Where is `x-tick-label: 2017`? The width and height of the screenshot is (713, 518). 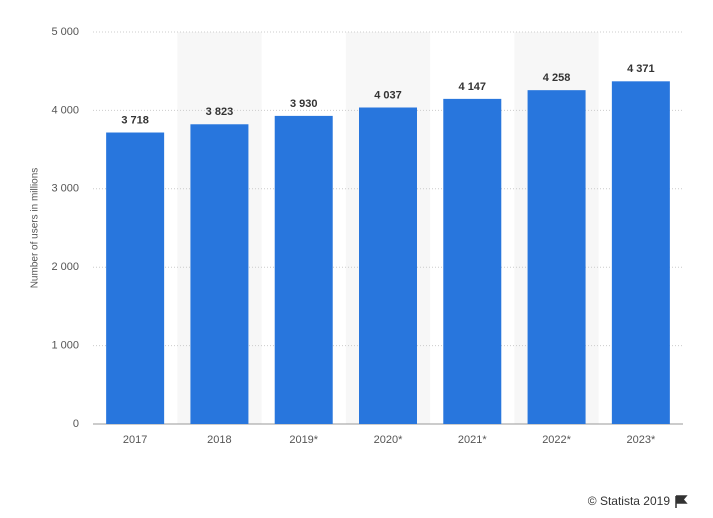 x-tick-label: 2017 is located at coordinates (135, 440).